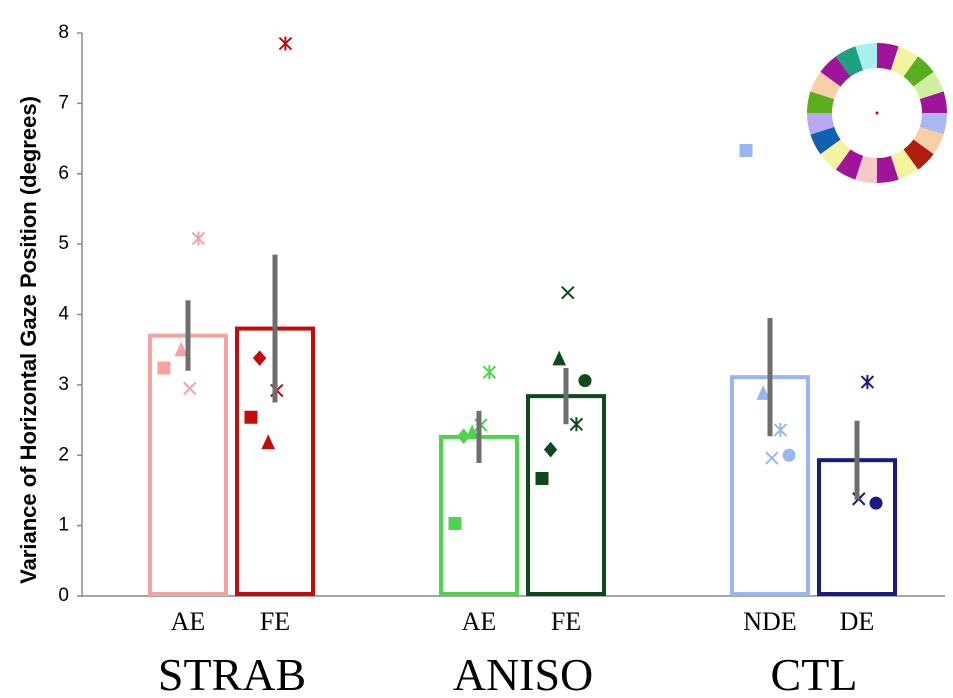 The width and height of the screenshot is (953, 698). What do you see at coordinates (63, 454) in the screenshot?
I see `y-tick-label: 2` at bounding box center [63, 454].